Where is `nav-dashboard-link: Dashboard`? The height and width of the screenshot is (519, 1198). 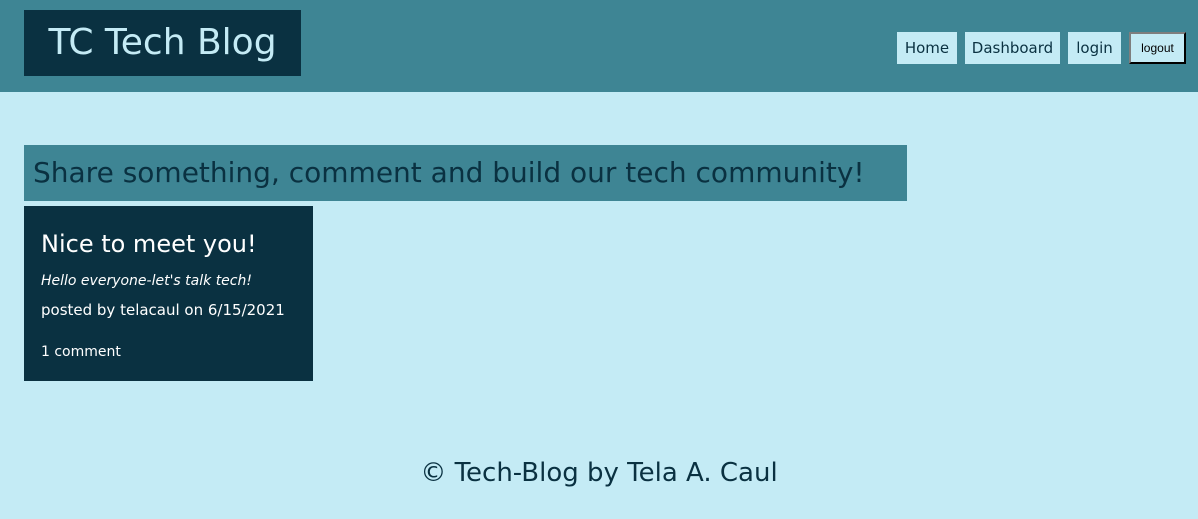
nav-dashboard-link: Dashboard is located at coordinates (1012, 48).